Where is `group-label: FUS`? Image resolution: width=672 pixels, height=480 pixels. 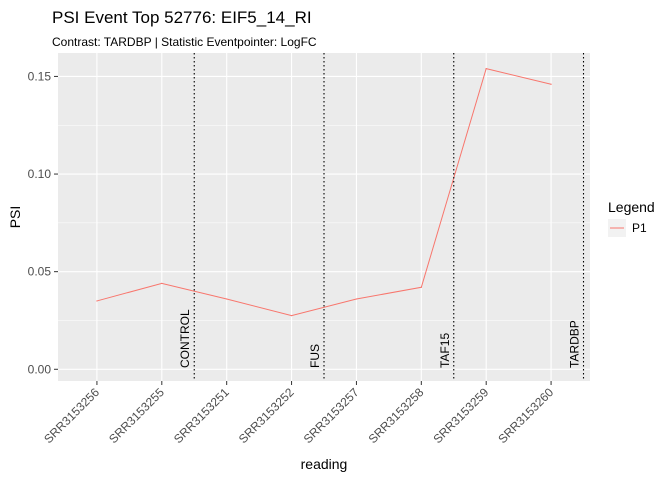 group-label: FUS is located at coordinates (315, 356).